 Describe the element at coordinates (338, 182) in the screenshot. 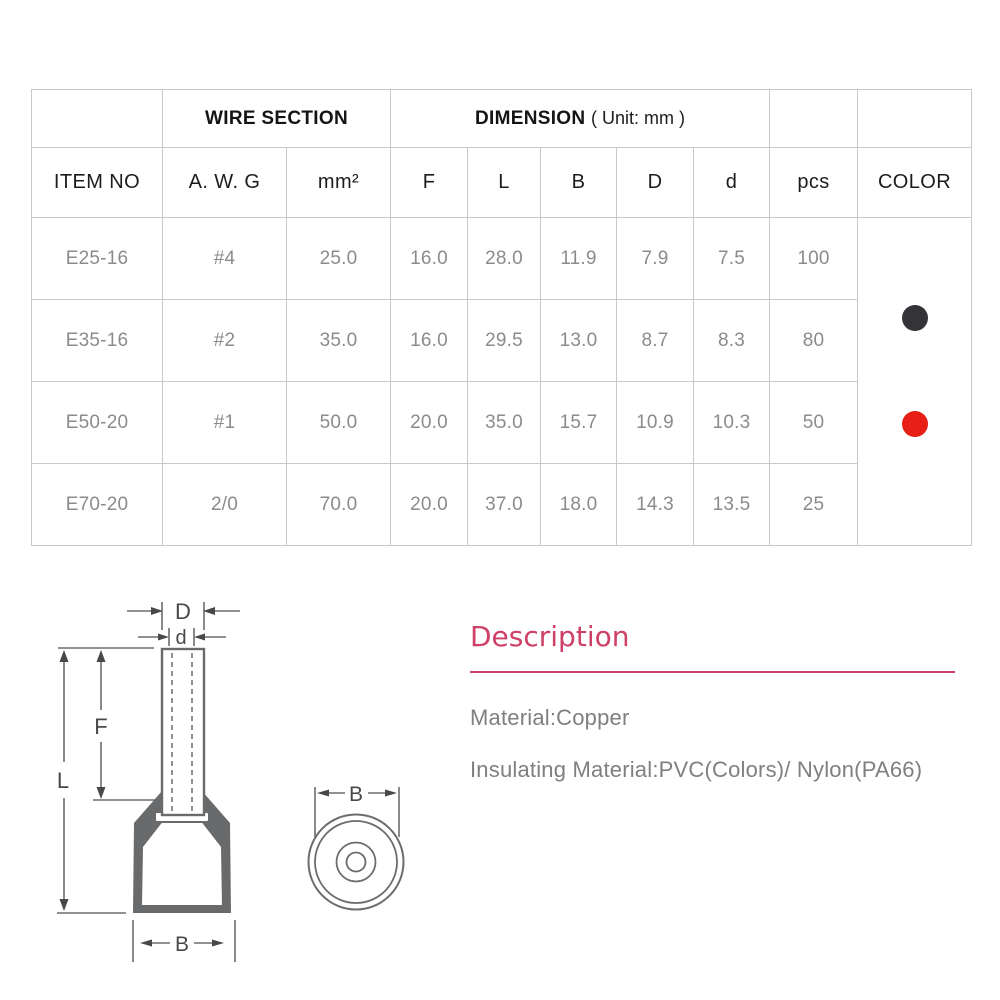

I see `col-header-mm2: mm²` at that location.